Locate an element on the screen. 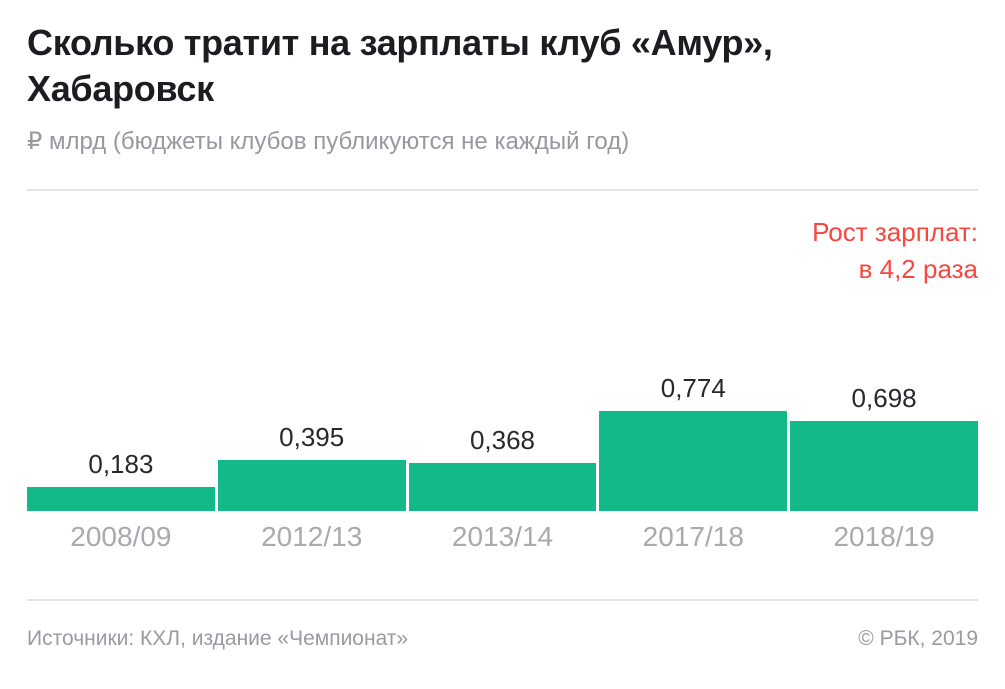  footer-divider is located at coordinates (502, 600).